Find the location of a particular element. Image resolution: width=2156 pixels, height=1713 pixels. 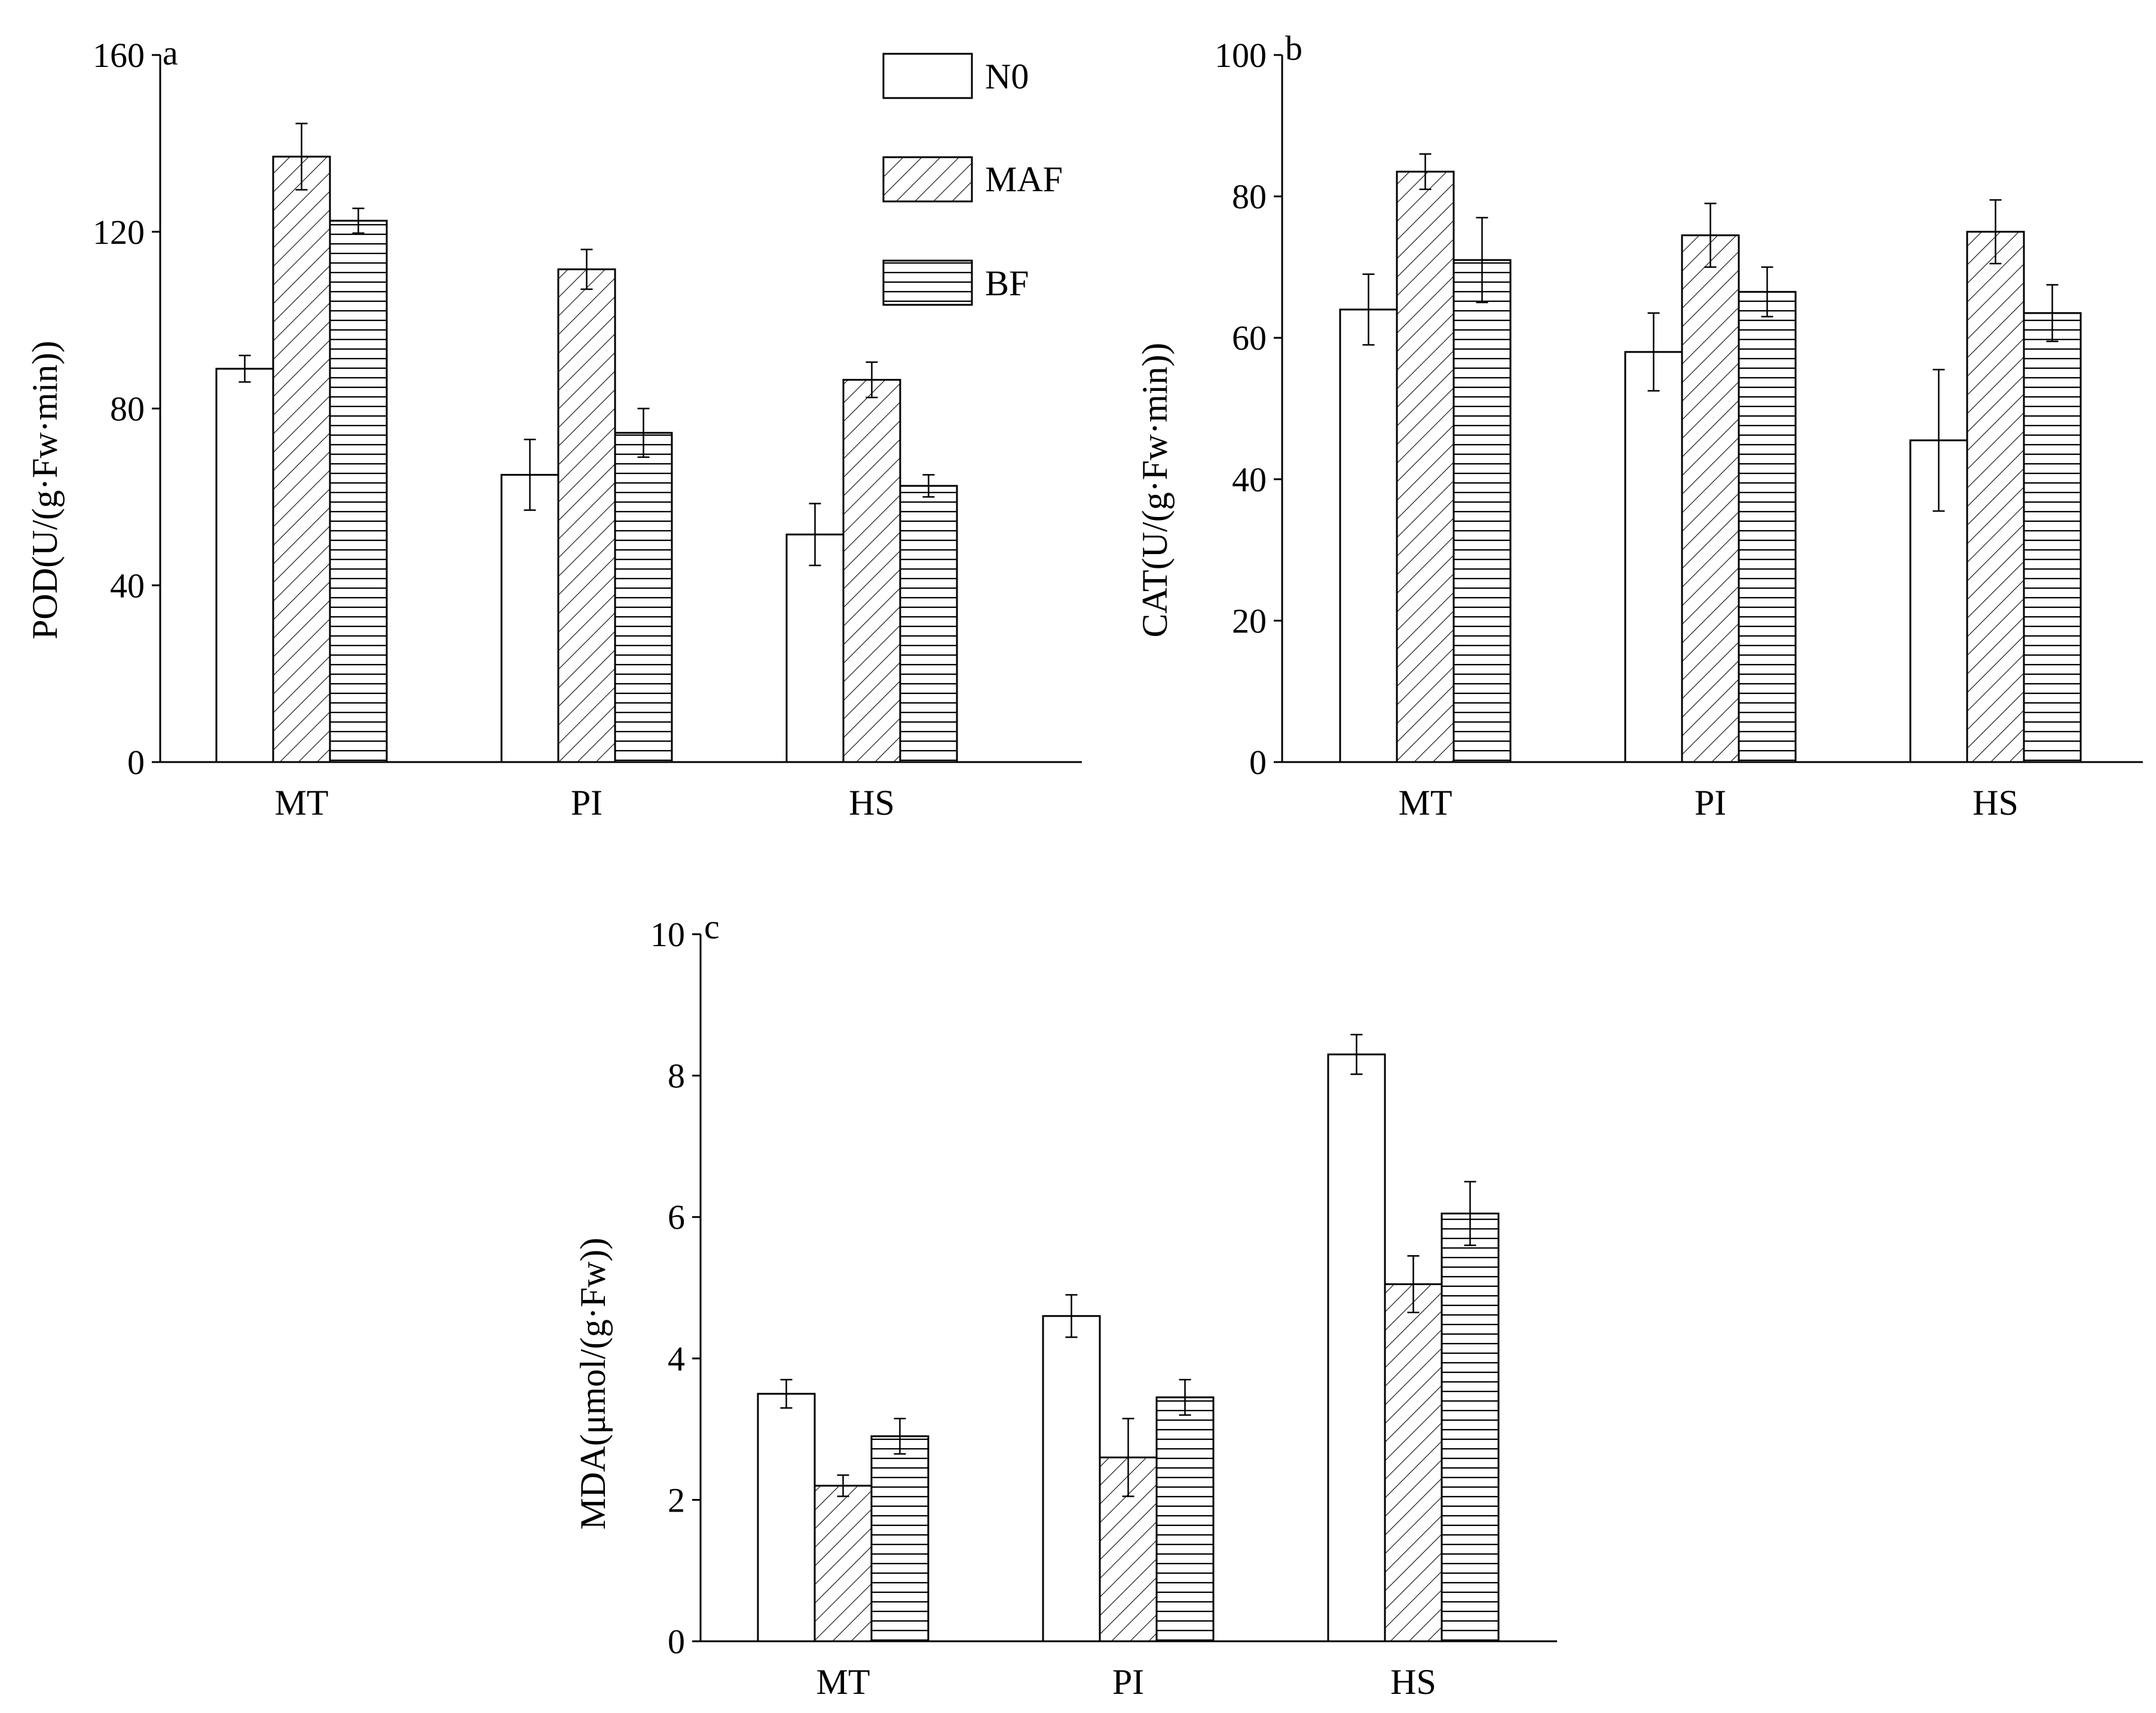

panel-b-errorbar-mt-n0 is located at coordinates (1368, 309).